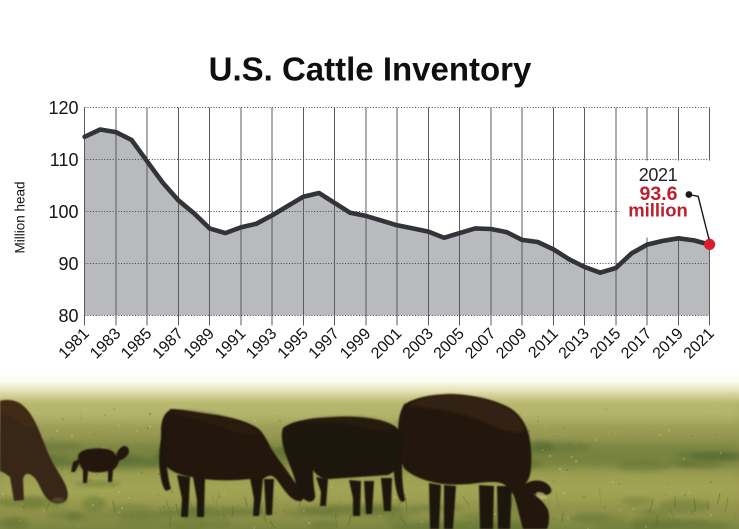 This screenshot has height=529, width=739. Describe the element at coordinates (658, 210) in the screenshot. I see `svg-text: million` at that location.